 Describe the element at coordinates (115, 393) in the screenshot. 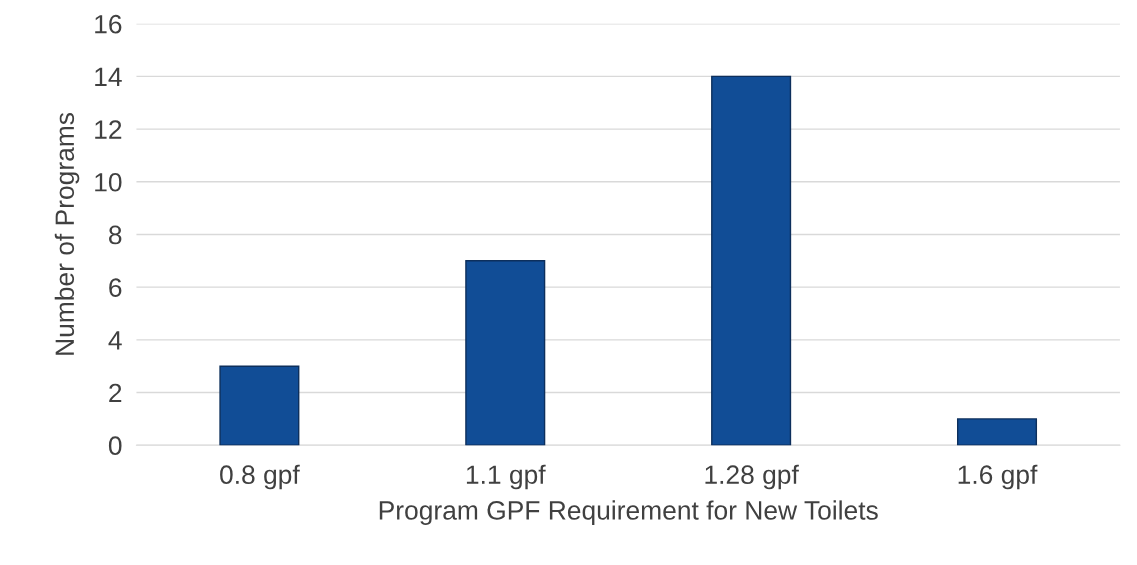

I see `y-tick-label: 2` at that location.